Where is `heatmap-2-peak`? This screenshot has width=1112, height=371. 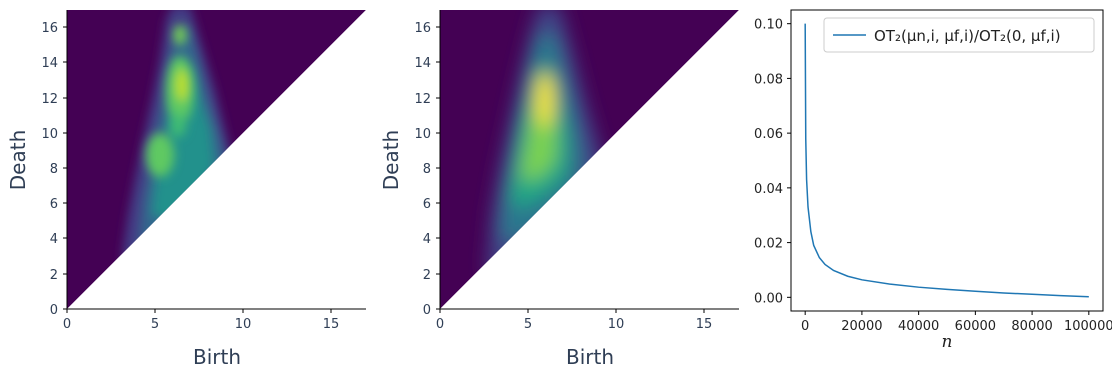 heatmap-2-peak is located at coordinates (545, 100).